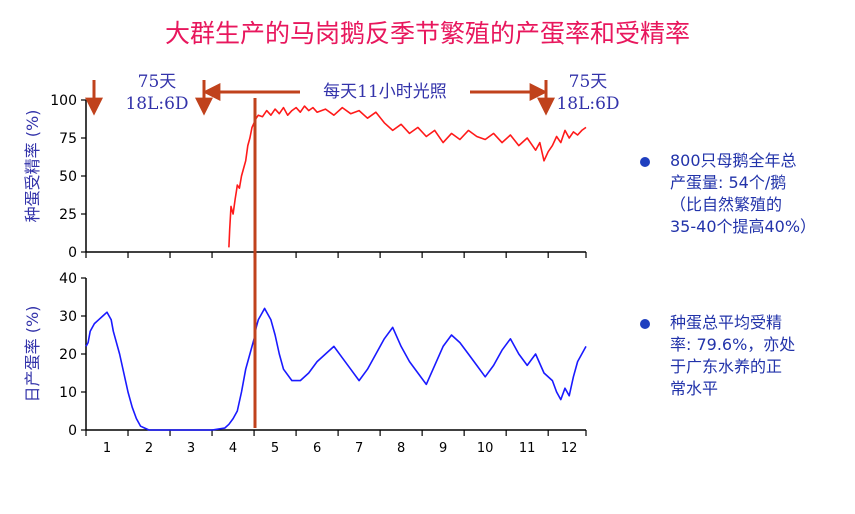  Describe the element at coordinates (588, 82) in the screenshot. I see `right-days-label: 75天` at that location.